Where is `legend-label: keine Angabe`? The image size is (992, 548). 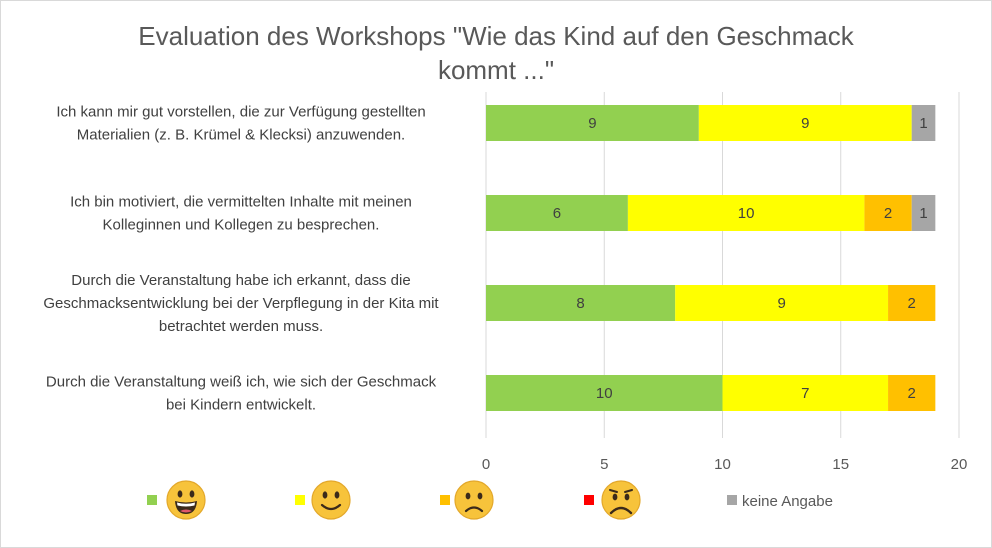 legend-label: keine Angabe is located at coordinates (787, 501).